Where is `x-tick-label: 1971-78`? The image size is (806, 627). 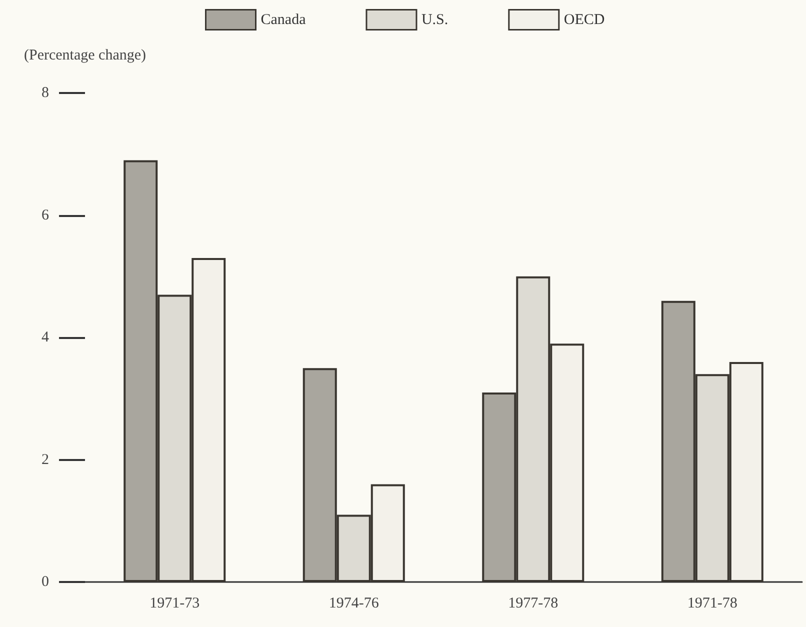 x-tick-label: 1971-78 is located at coordinates (712, 604).